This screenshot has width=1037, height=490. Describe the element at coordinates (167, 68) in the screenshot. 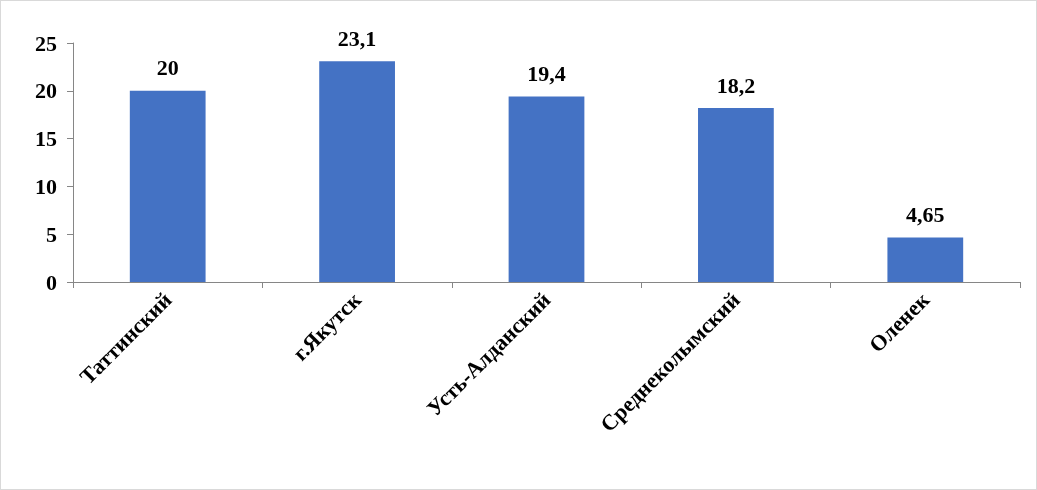

I see `data-label: 20` at that location.